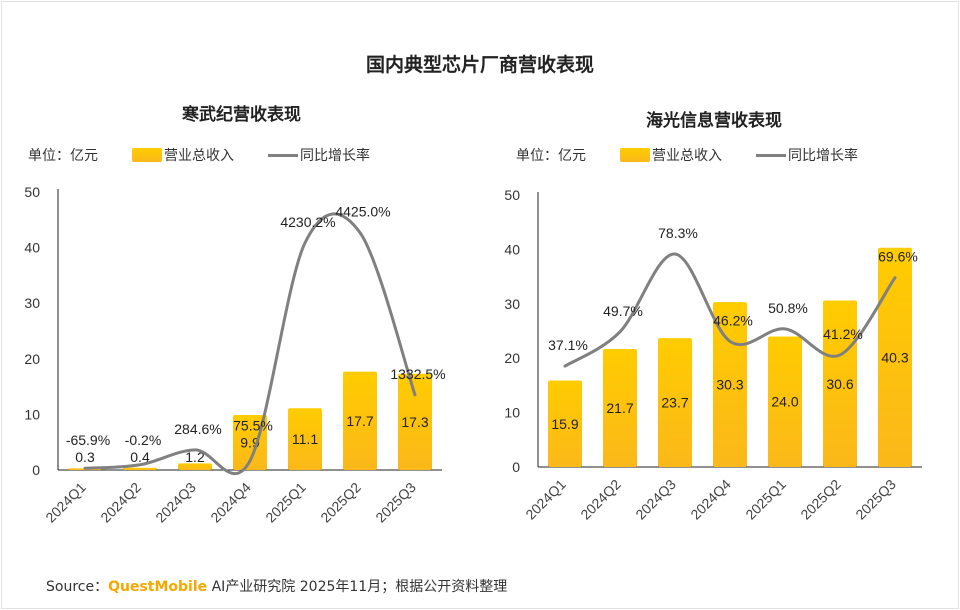  Describe the element at coordinates (788, 308) in the screenshot. I see `growth-label: 50.8%` at that location.